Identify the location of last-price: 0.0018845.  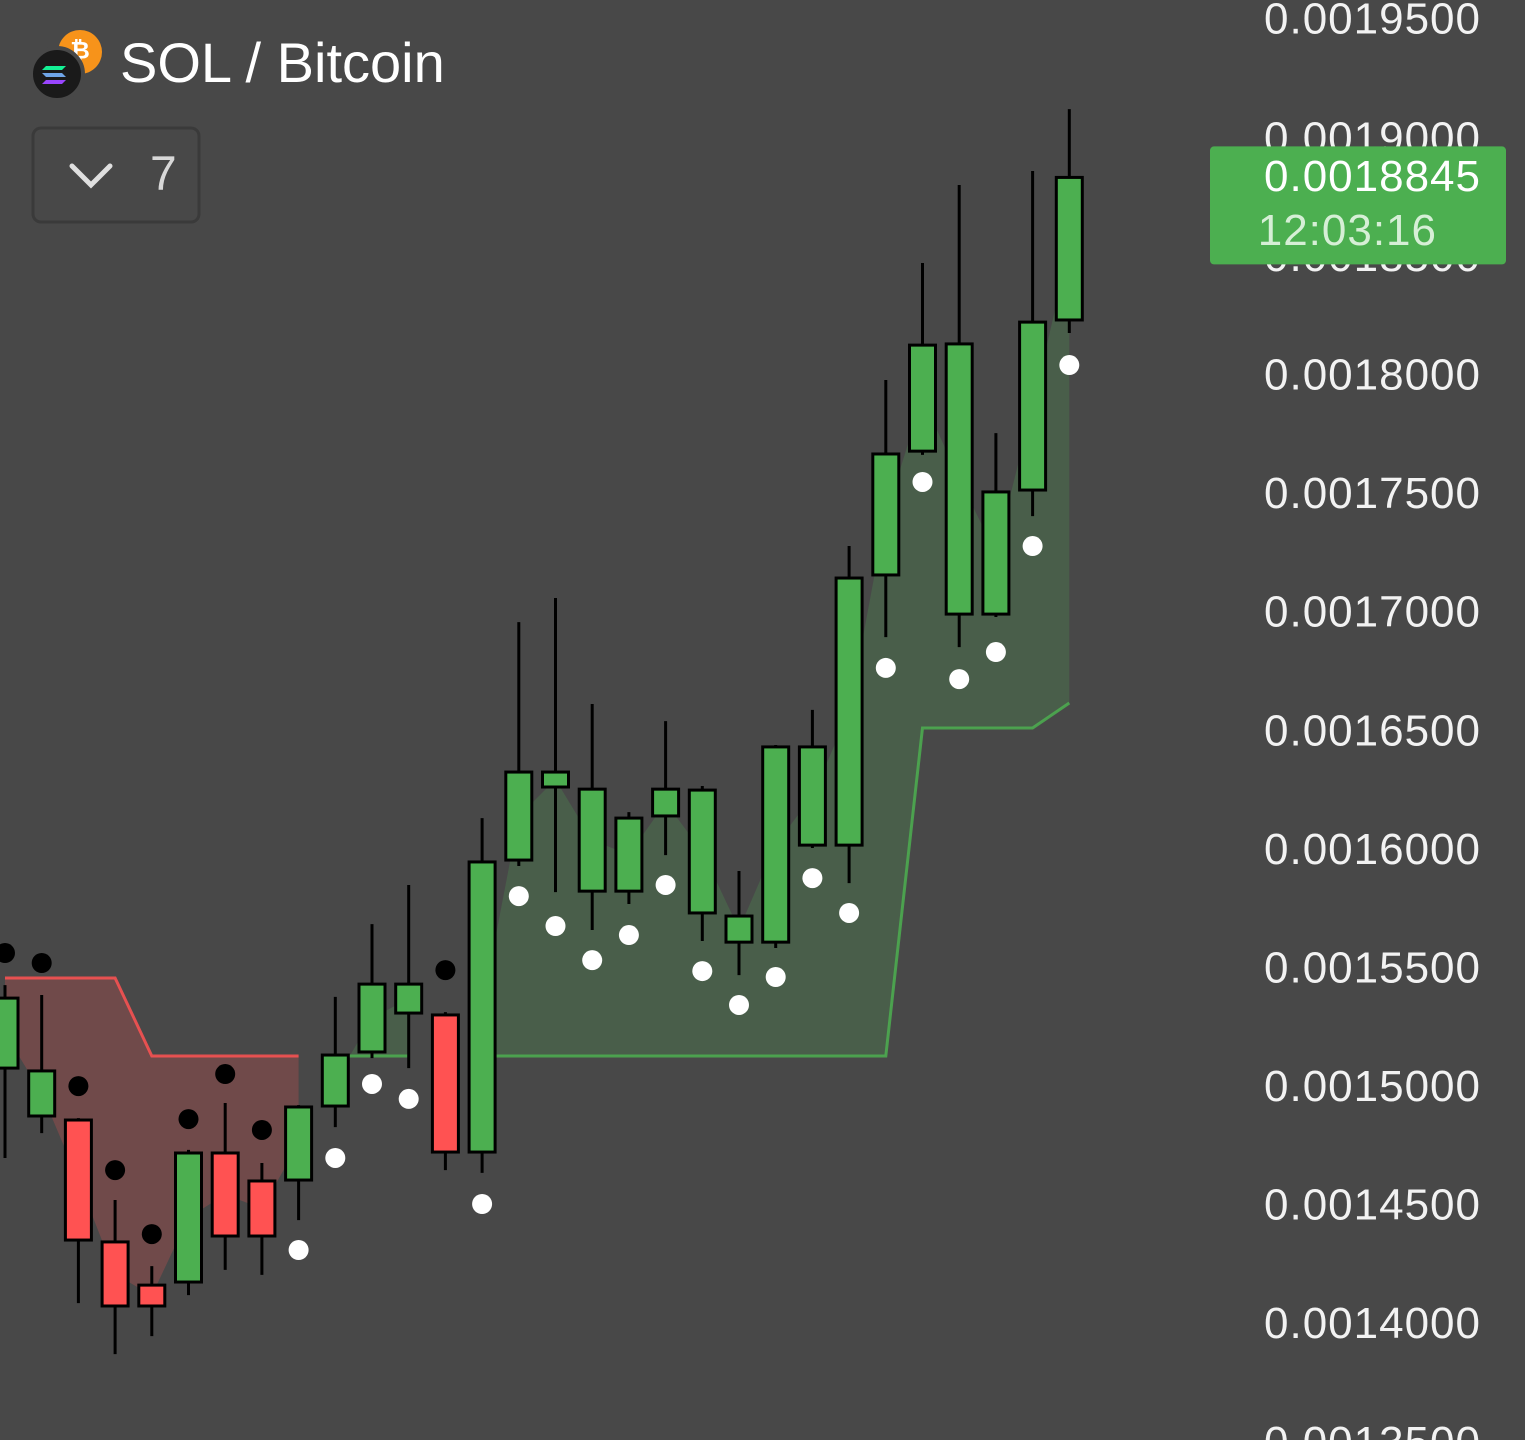
(1372, 176).